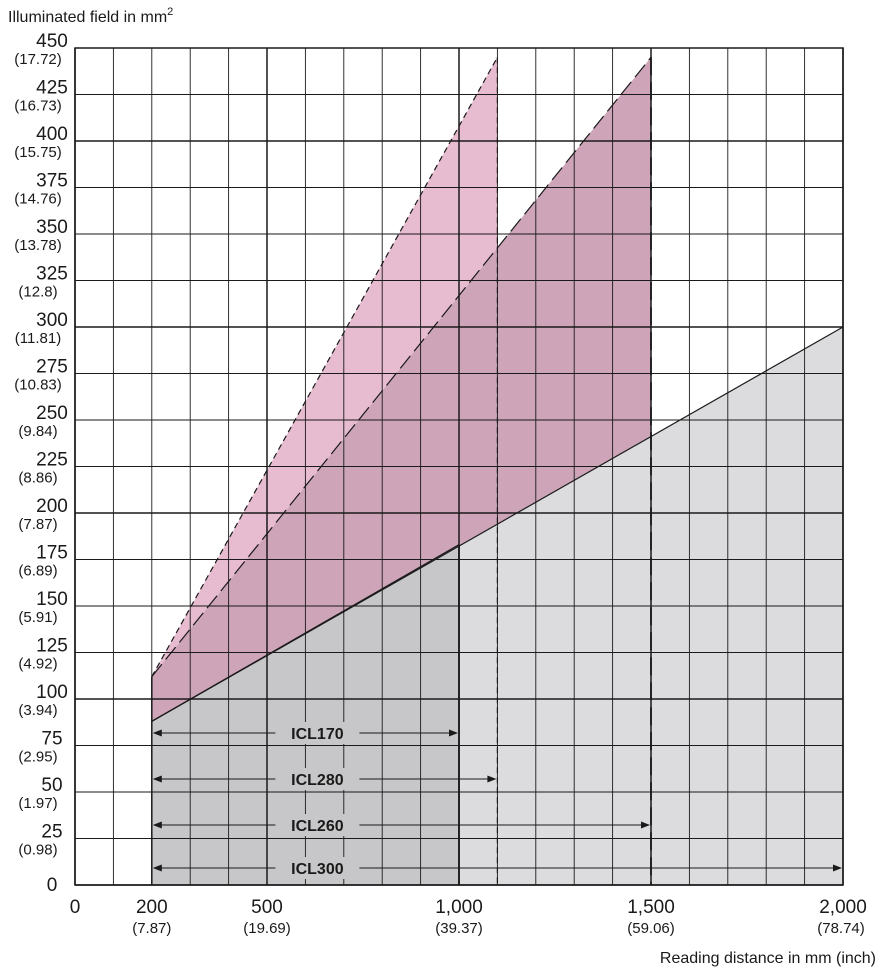 The image size is (880, 972). I want to click on y-tick-sublabel: (0.98), so click(37, 850).